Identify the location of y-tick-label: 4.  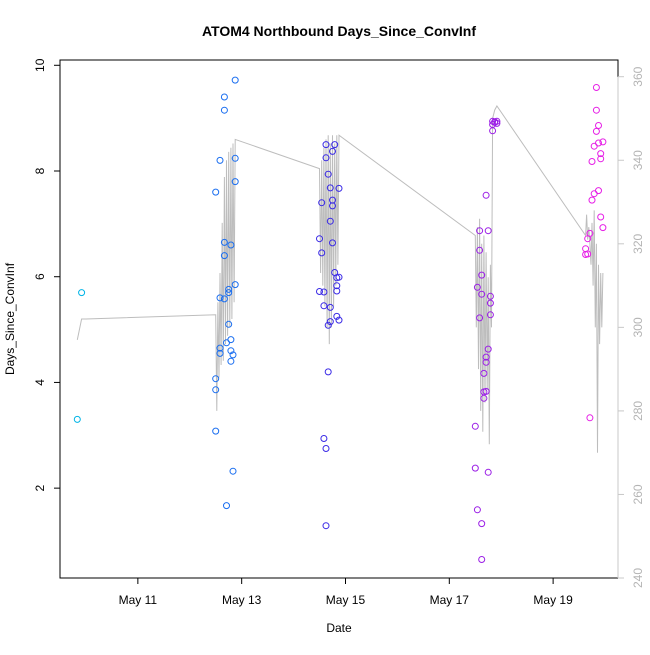
(40, 382).